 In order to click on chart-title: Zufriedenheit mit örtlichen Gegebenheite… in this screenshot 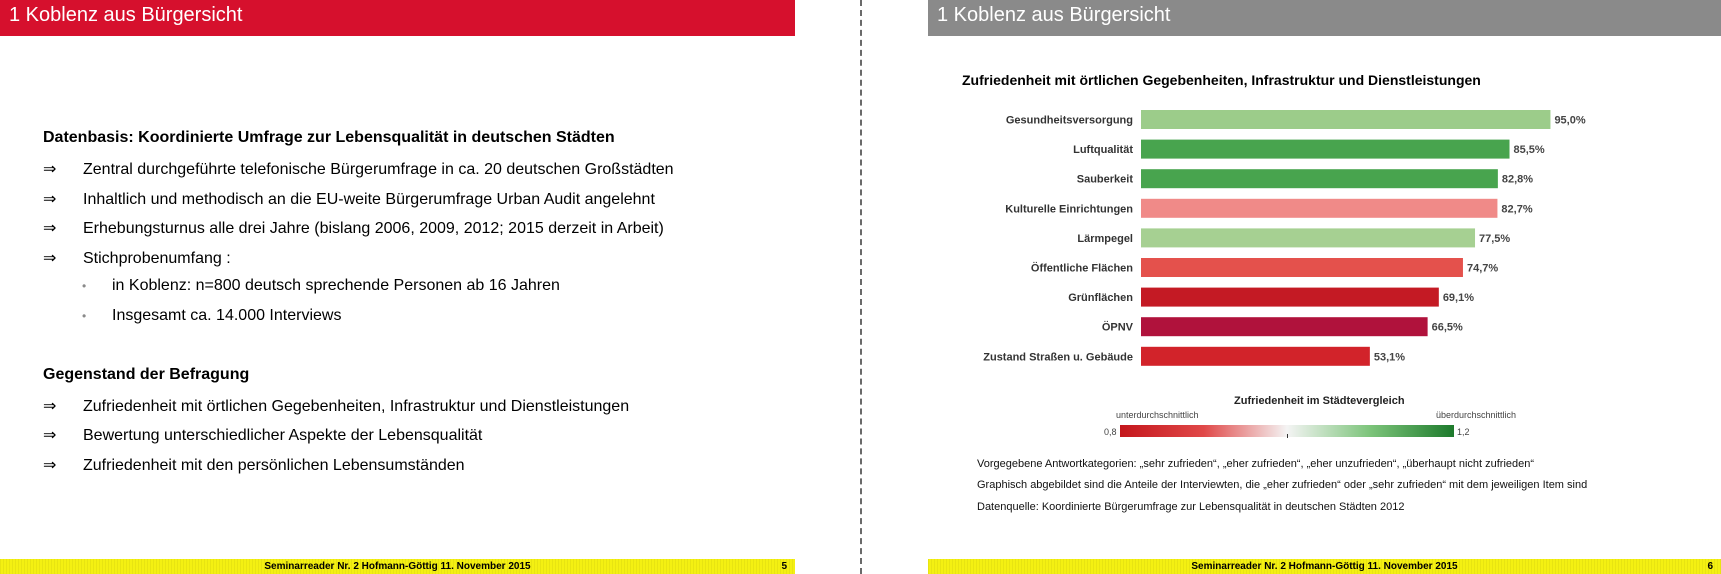, I will do `click(1221, 80)`.